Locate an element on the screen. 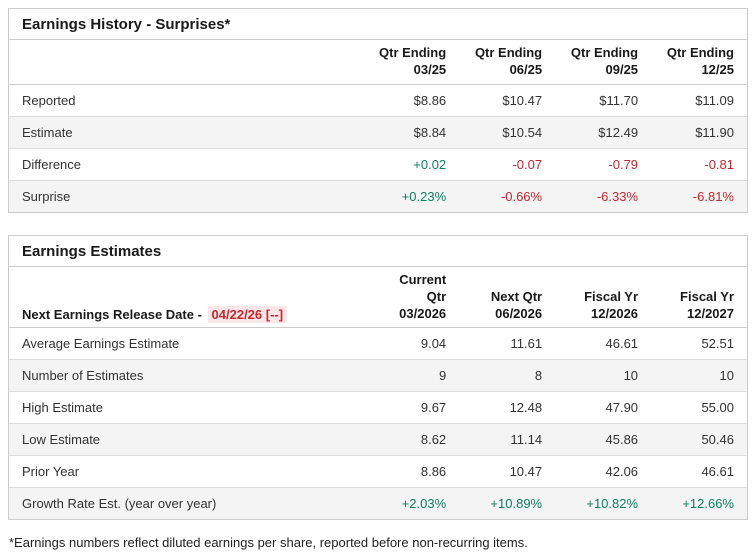 Image resolution: width=756 pixels, height=558 pixels. cell-value: 55.00 is located at coordinates (717, 408).